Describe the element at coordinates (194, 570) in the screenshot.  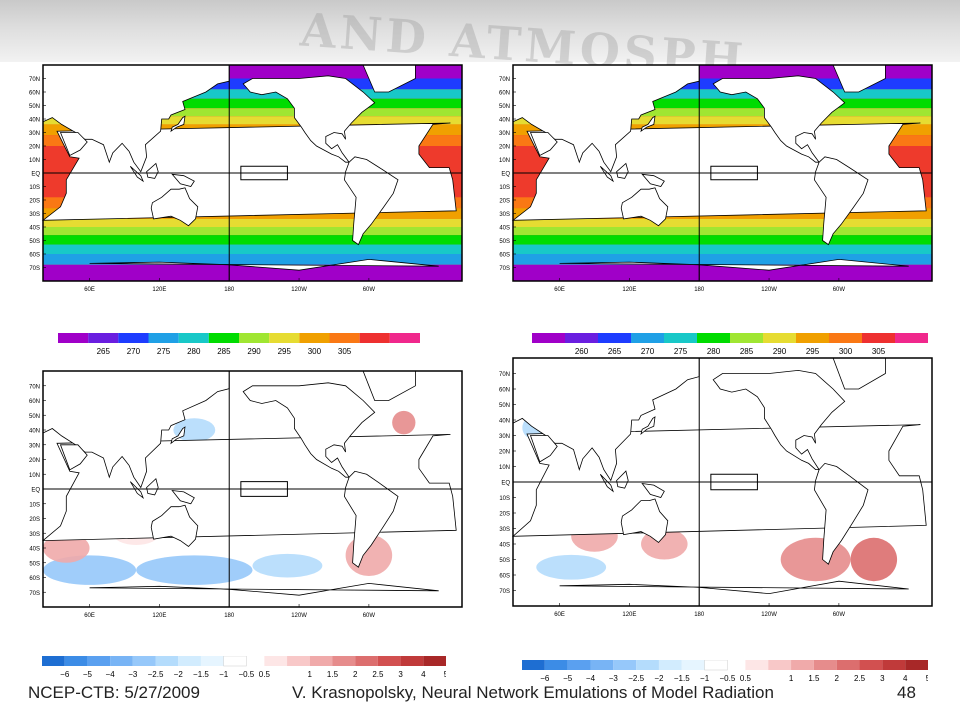
I see `anomaly-region` at that location.